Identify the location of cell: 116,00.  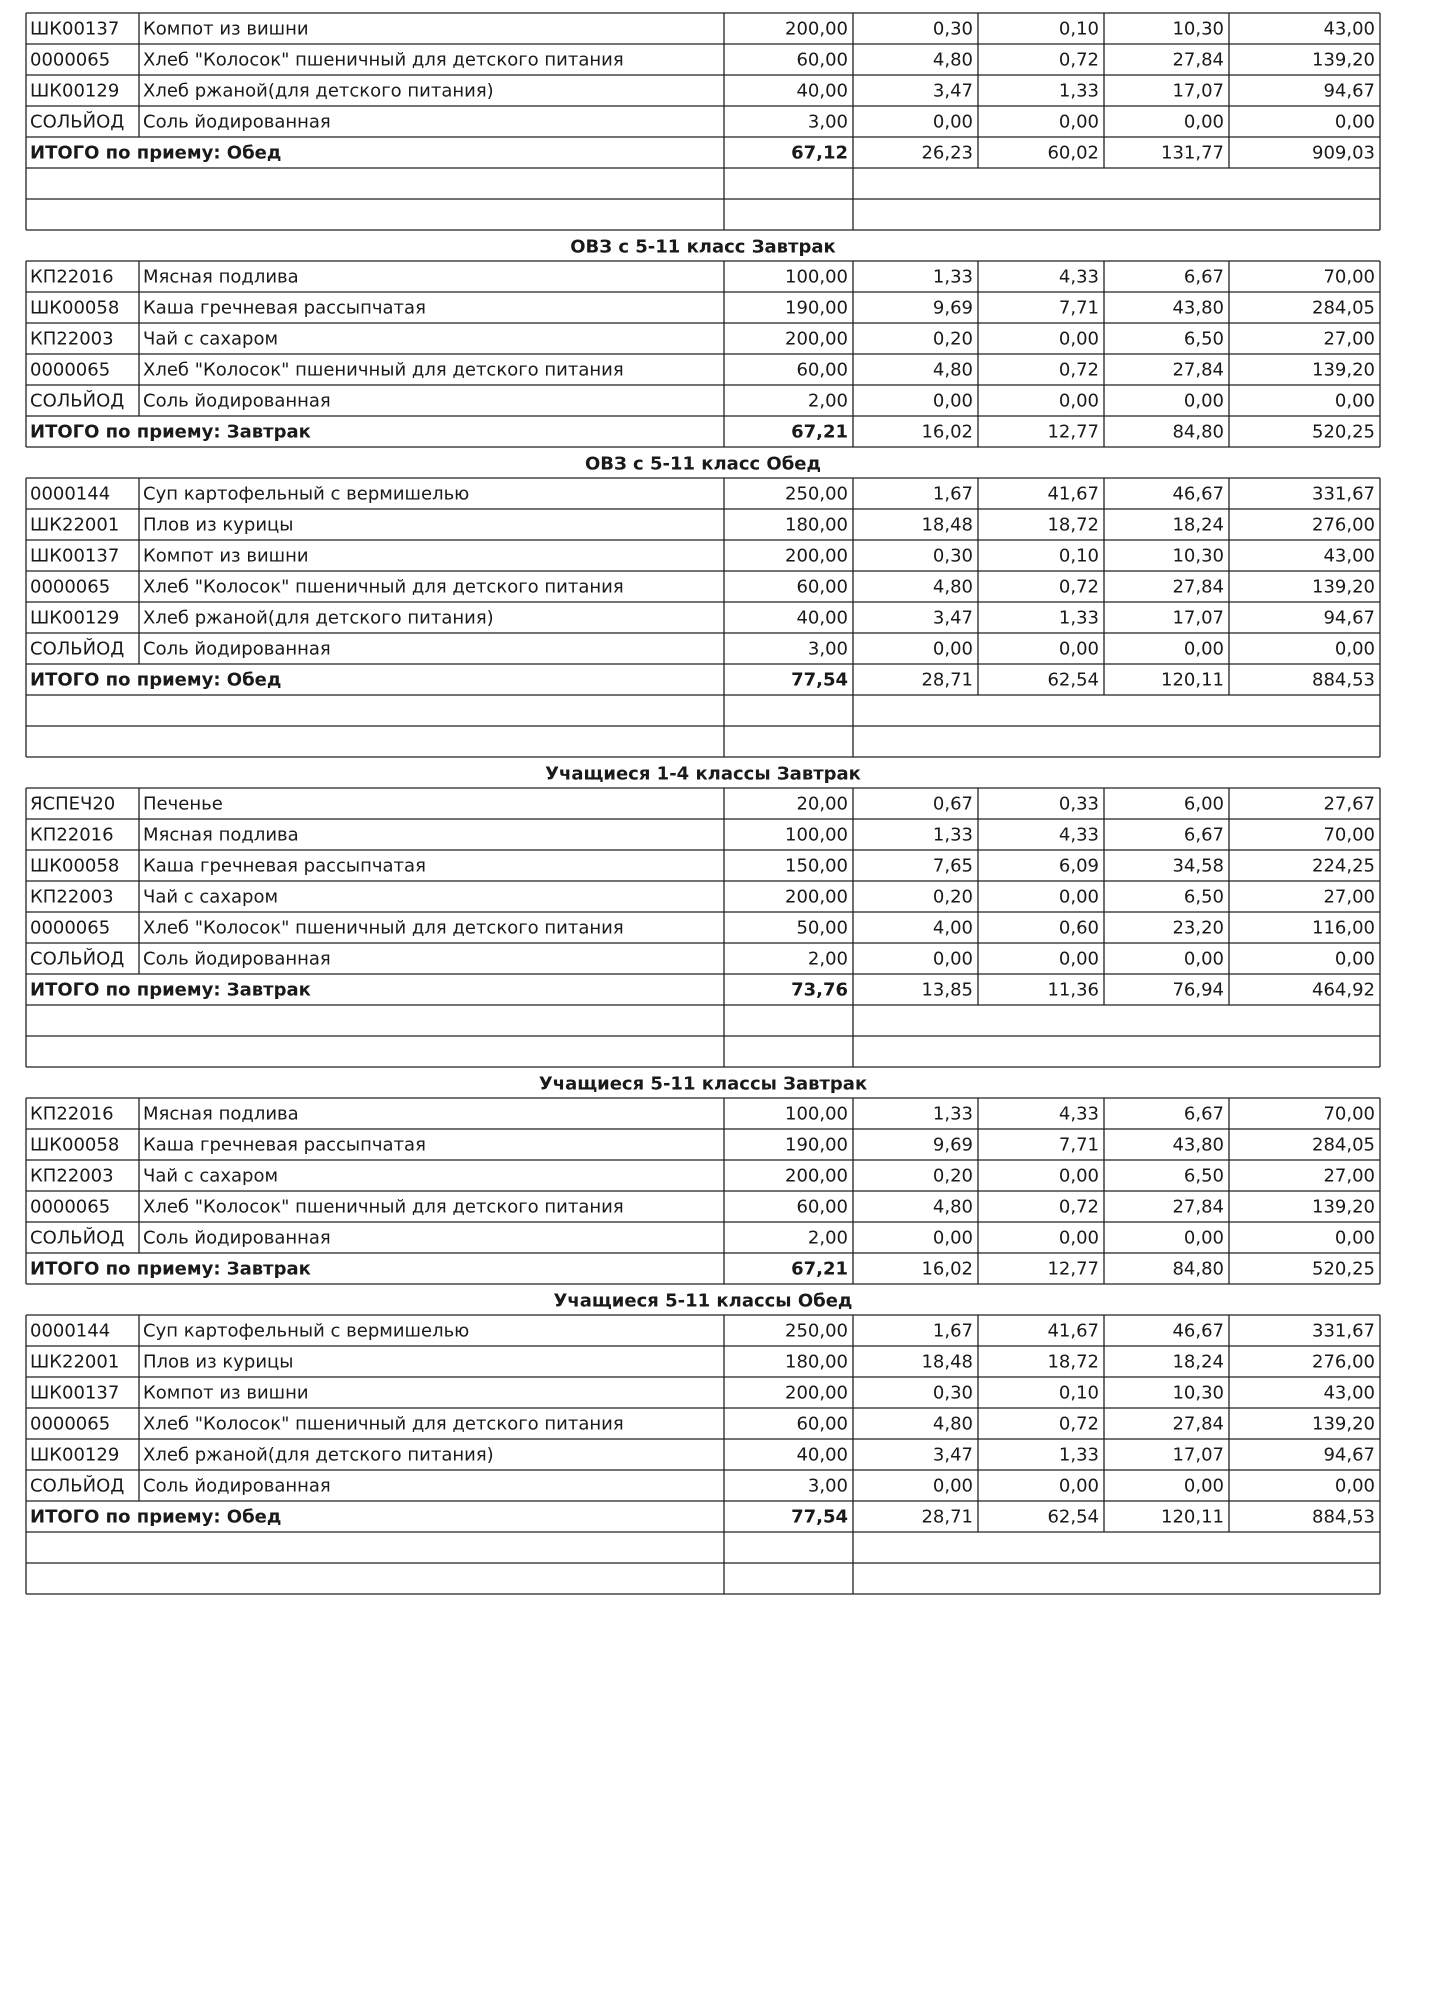
(1343, 928).